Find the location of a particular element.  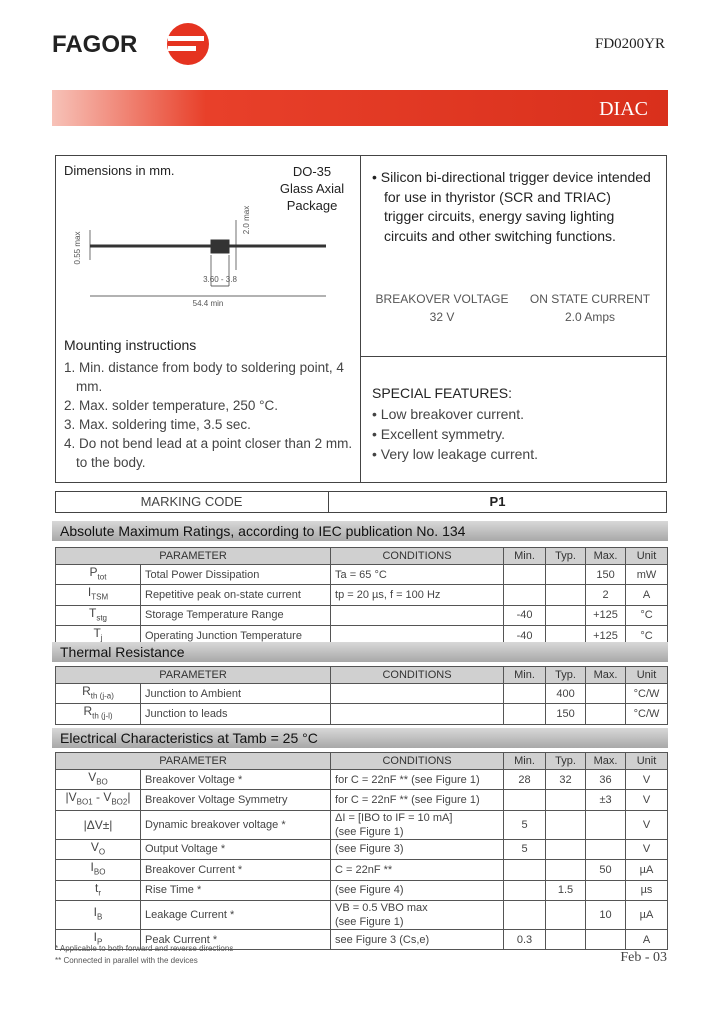

symbol-part: T is located at coordinates (97, 633).